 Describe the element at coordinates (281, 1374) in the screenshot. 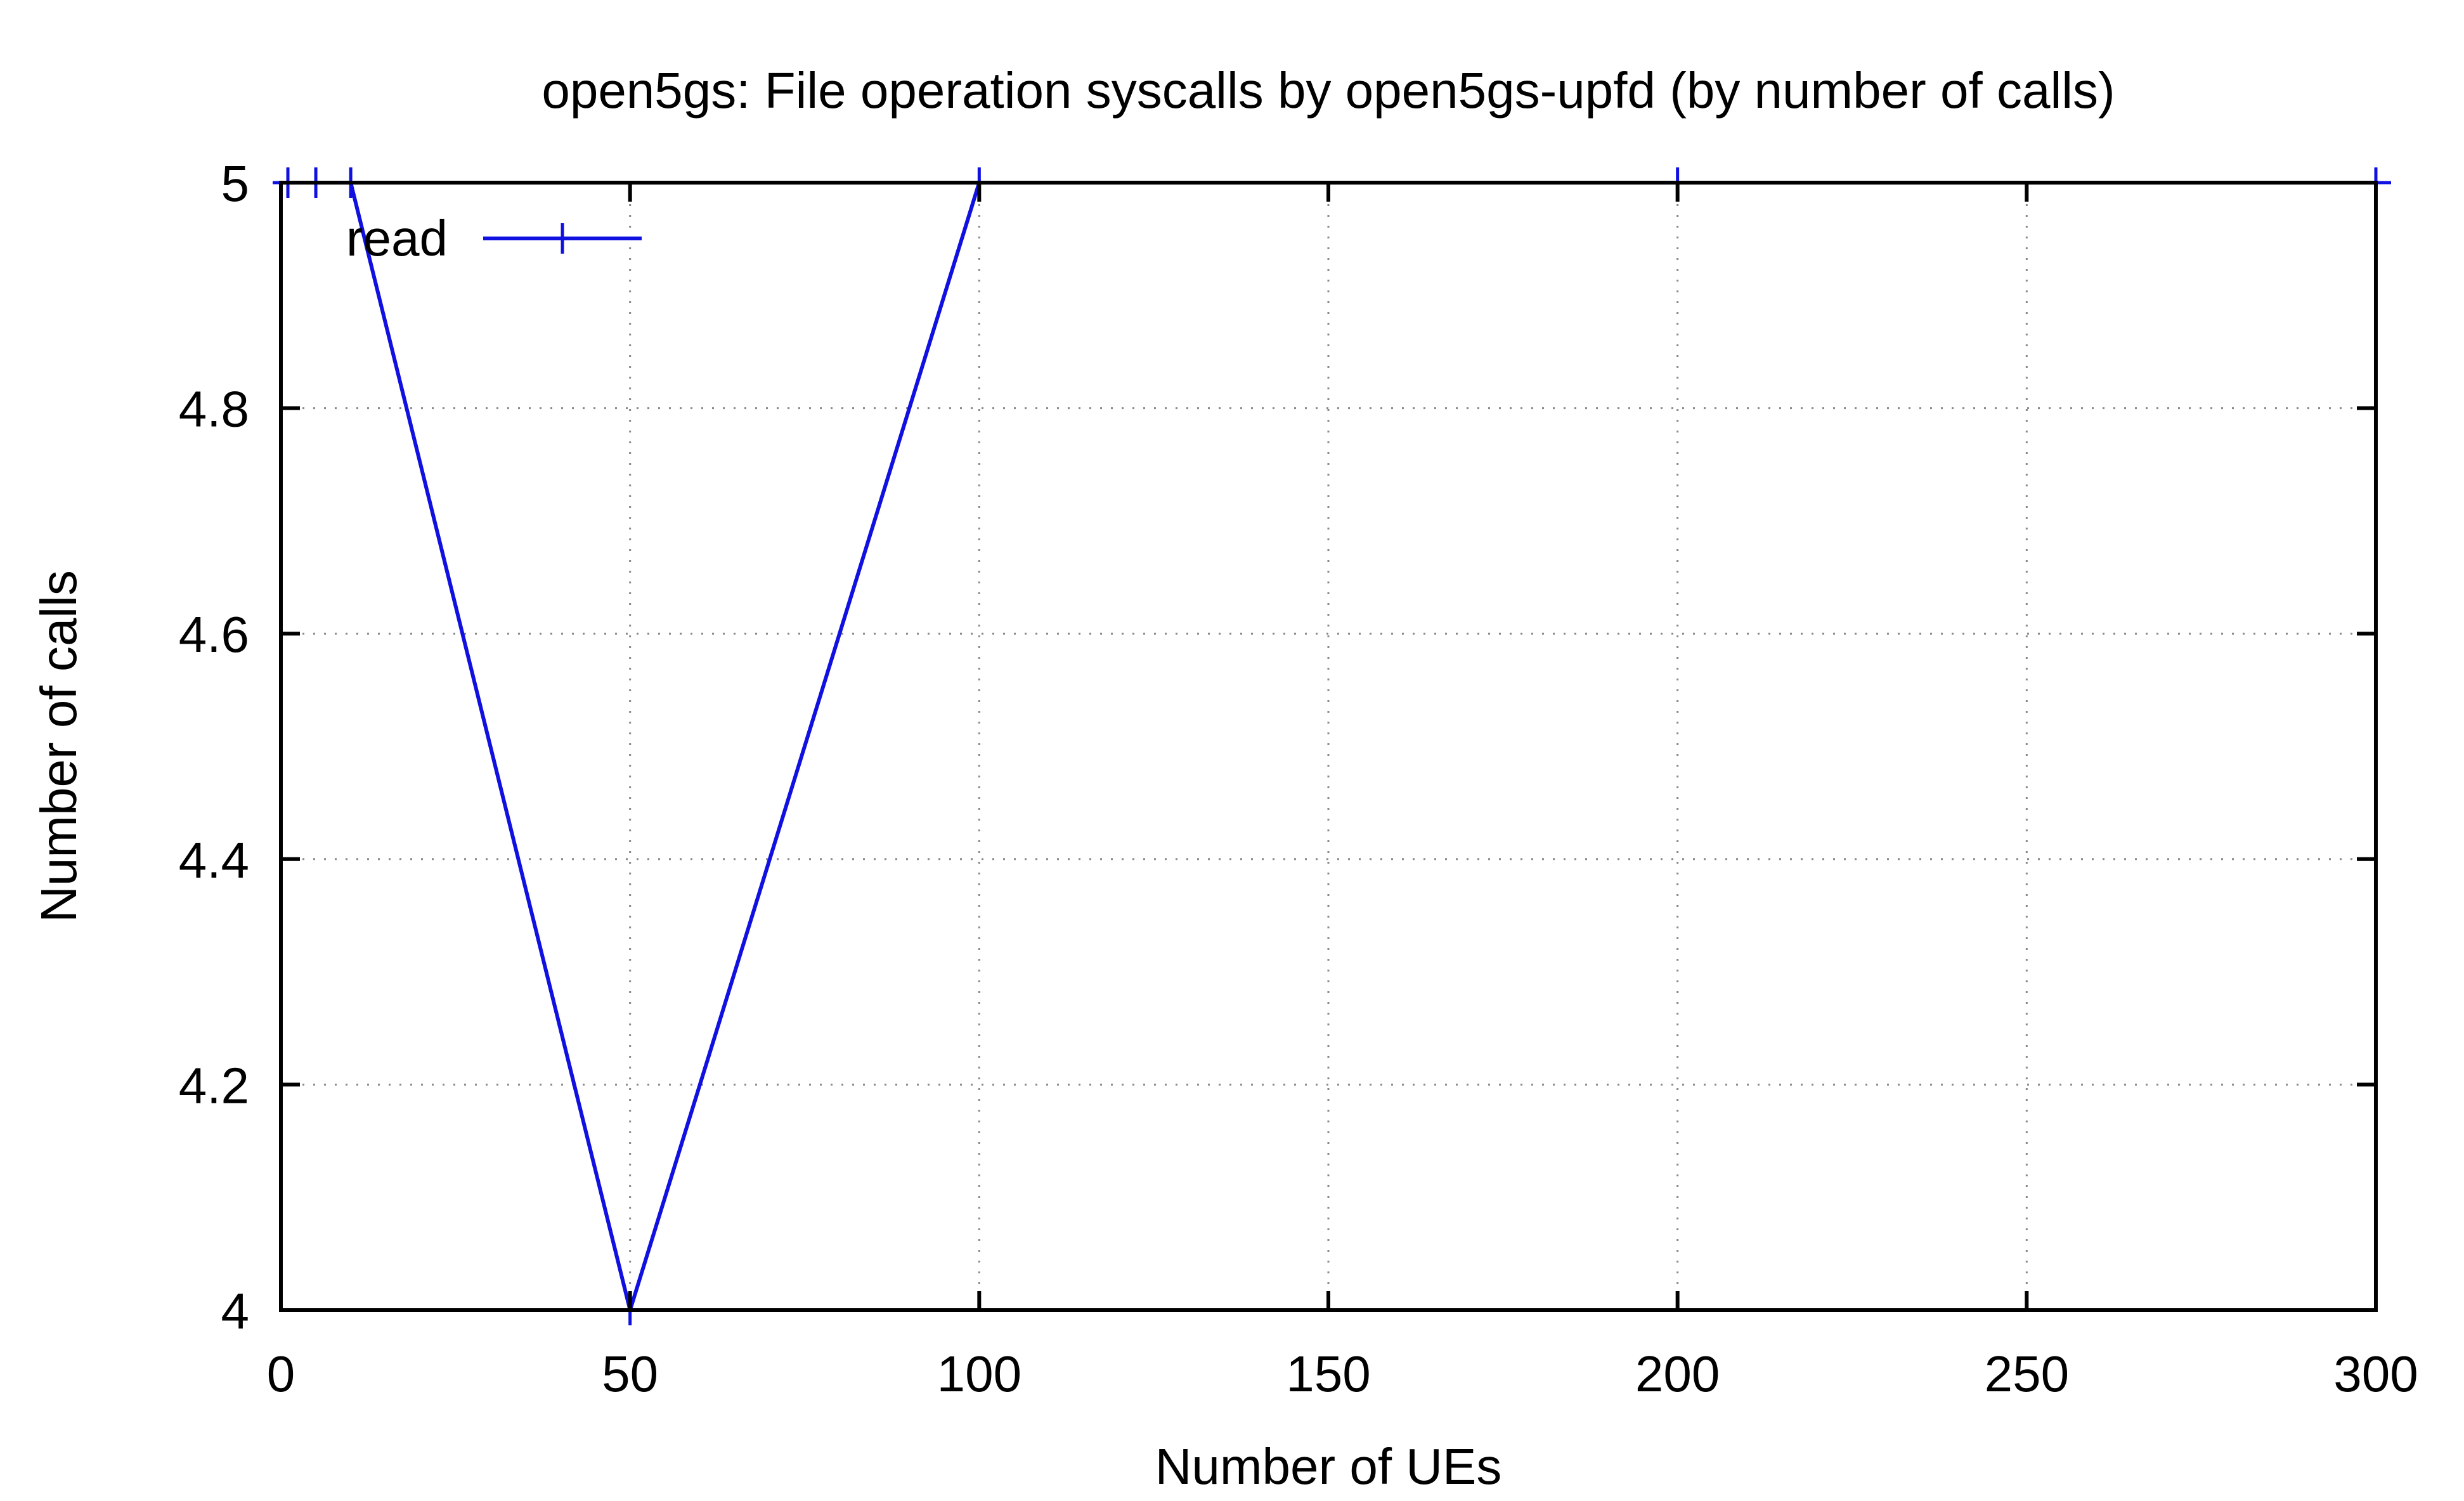

I see `x-tick-label: 0` at that location.